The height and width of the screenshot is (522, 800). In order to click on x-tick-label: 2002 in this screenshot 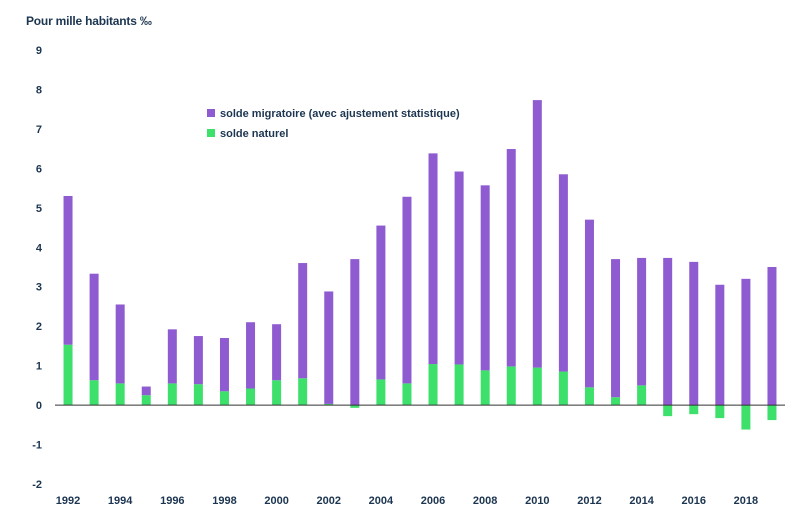, I will do `click(329, 501)`.